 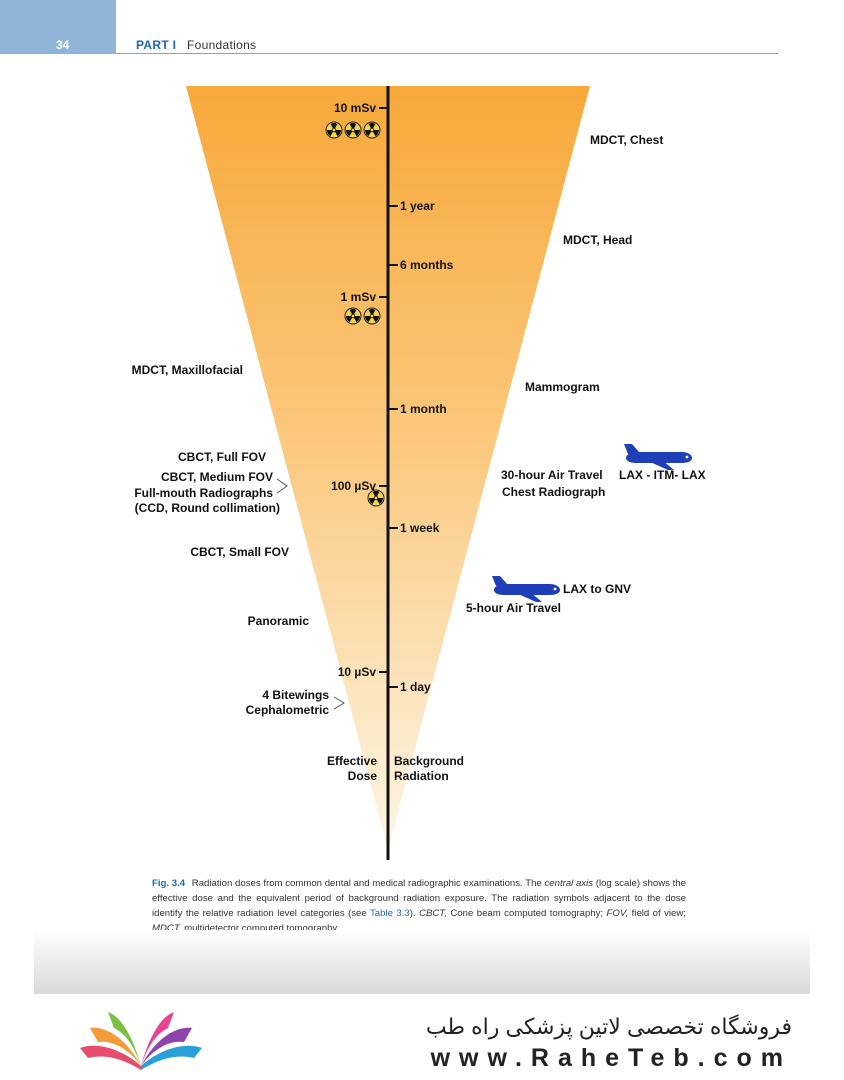 I want to click on label-mdct-chest: MDCT, Chest, so click(x=626, y=140).